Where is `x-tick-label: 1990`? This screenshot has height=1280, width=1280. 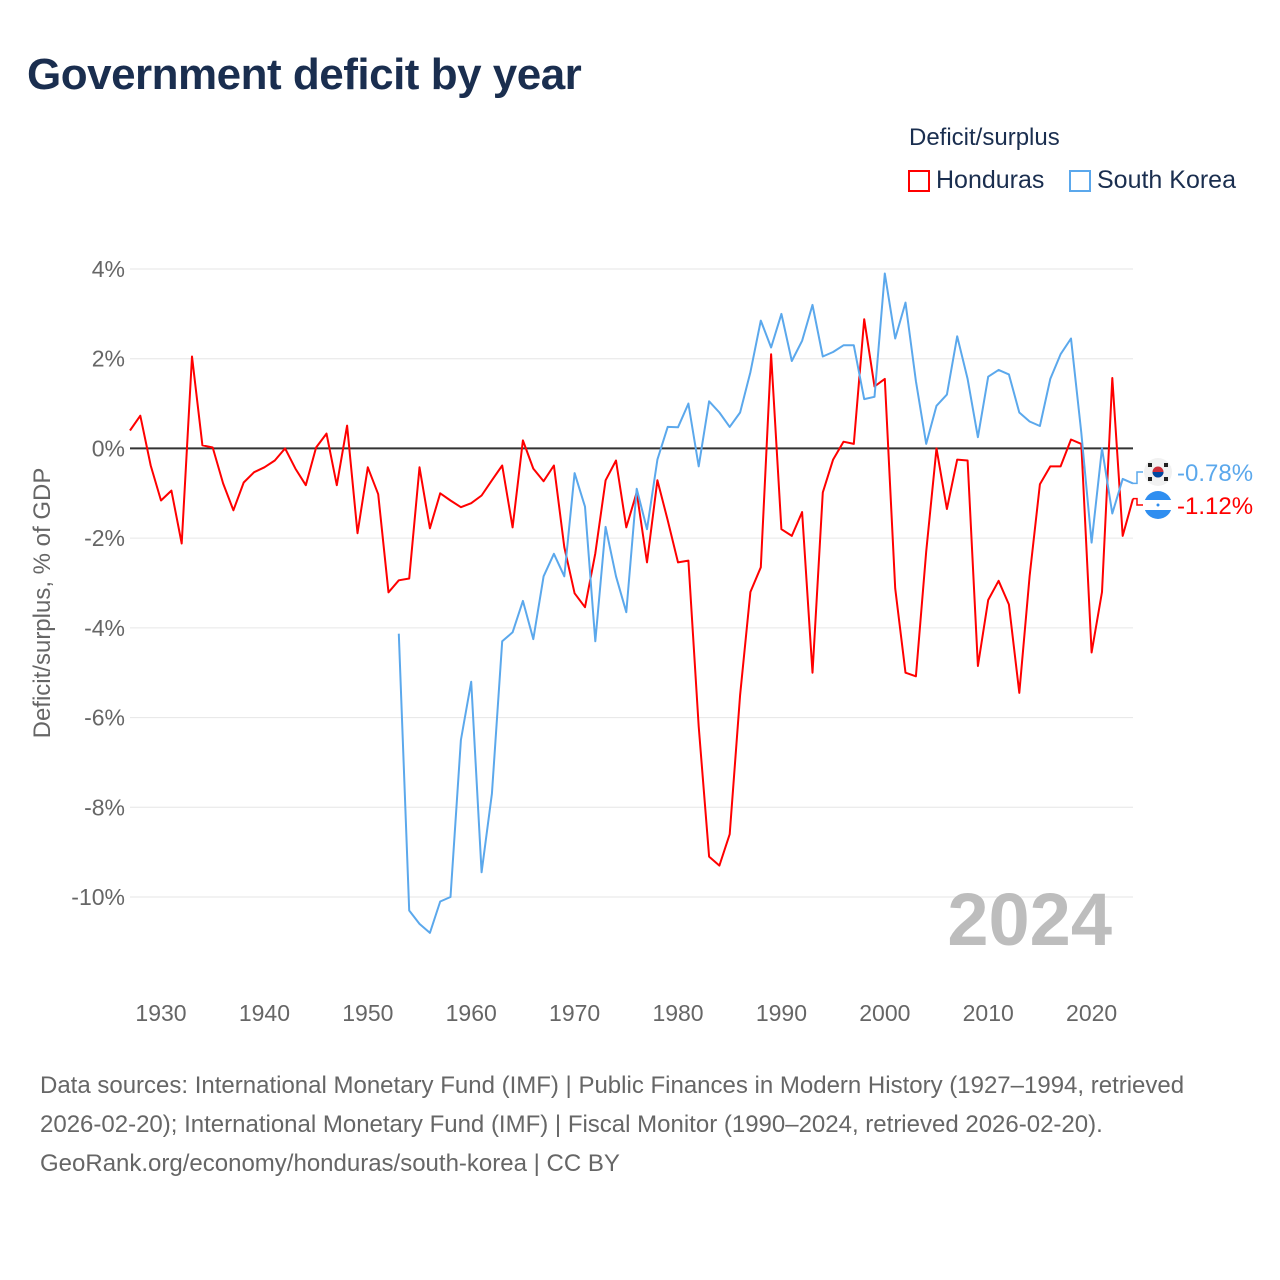 x-tick-label: 1990 is located at coordinates (781, 1013).